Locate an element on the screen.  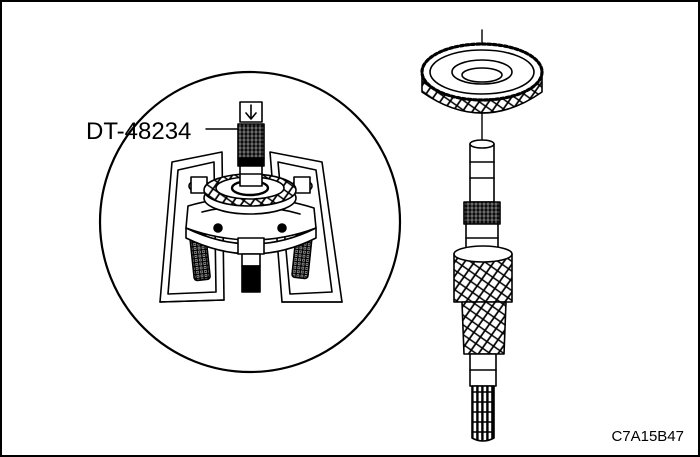
gear-on-shaft is located at coordinates (250, 194).